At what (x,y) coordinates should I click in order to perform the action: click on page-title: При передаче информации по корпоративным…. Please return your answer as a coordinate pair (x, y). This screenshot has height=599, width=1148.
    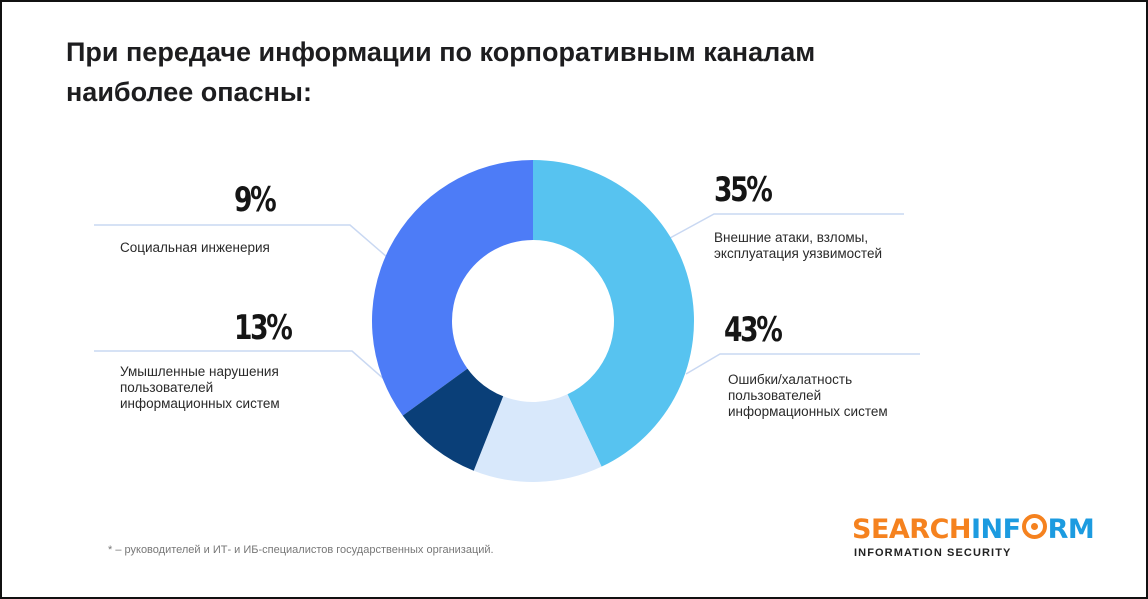
    Looking at the image, I should click on (516, 72).